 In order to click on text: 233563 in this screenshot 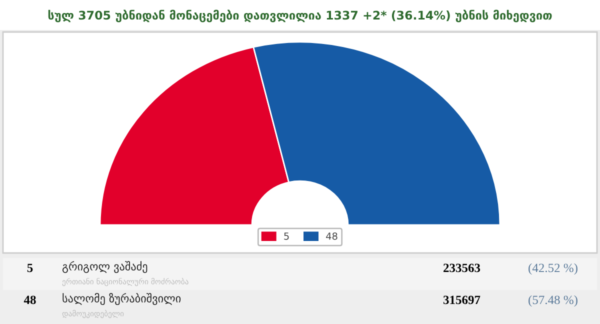, I will do `click(462, 268)`.